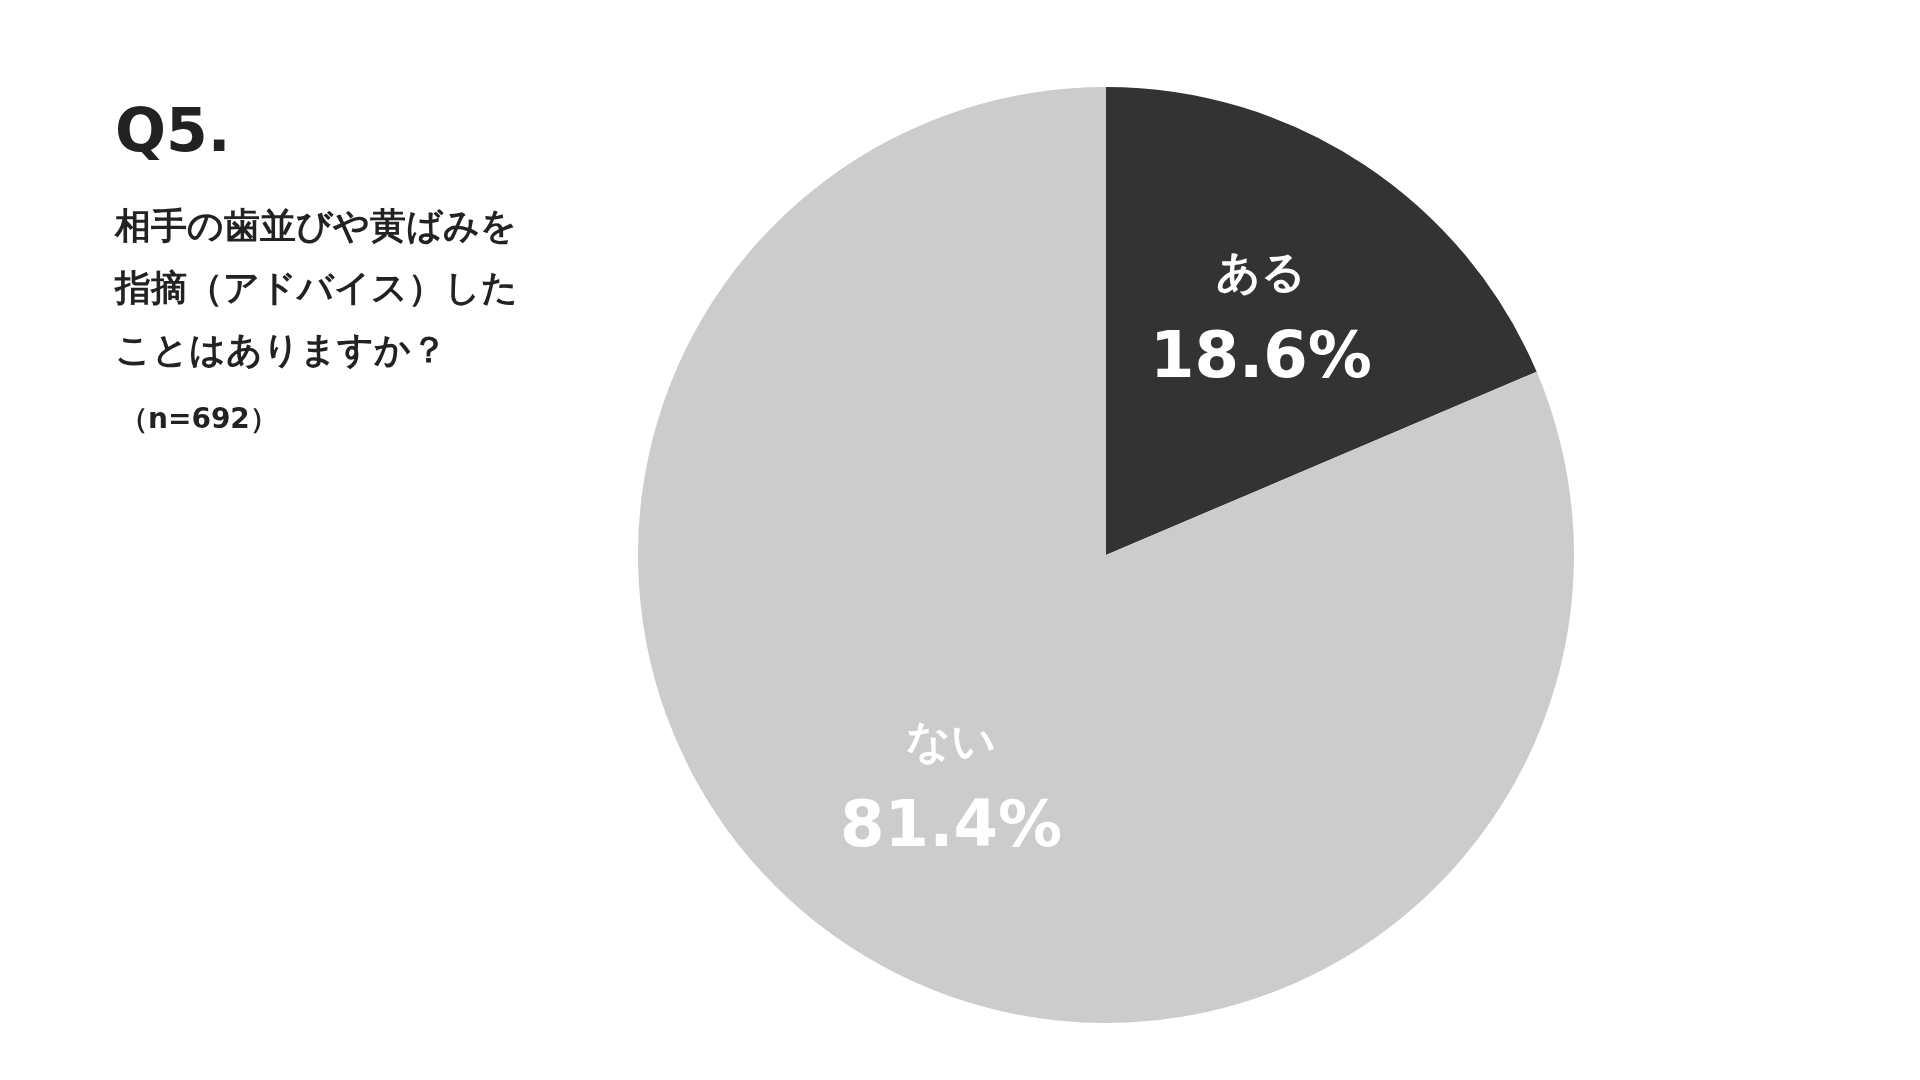 The height and width of the screenshot is (1080, 1920). Describe the element at coordinates (199, 419) in the screenshot. I see `text: （n=692）` at that location.